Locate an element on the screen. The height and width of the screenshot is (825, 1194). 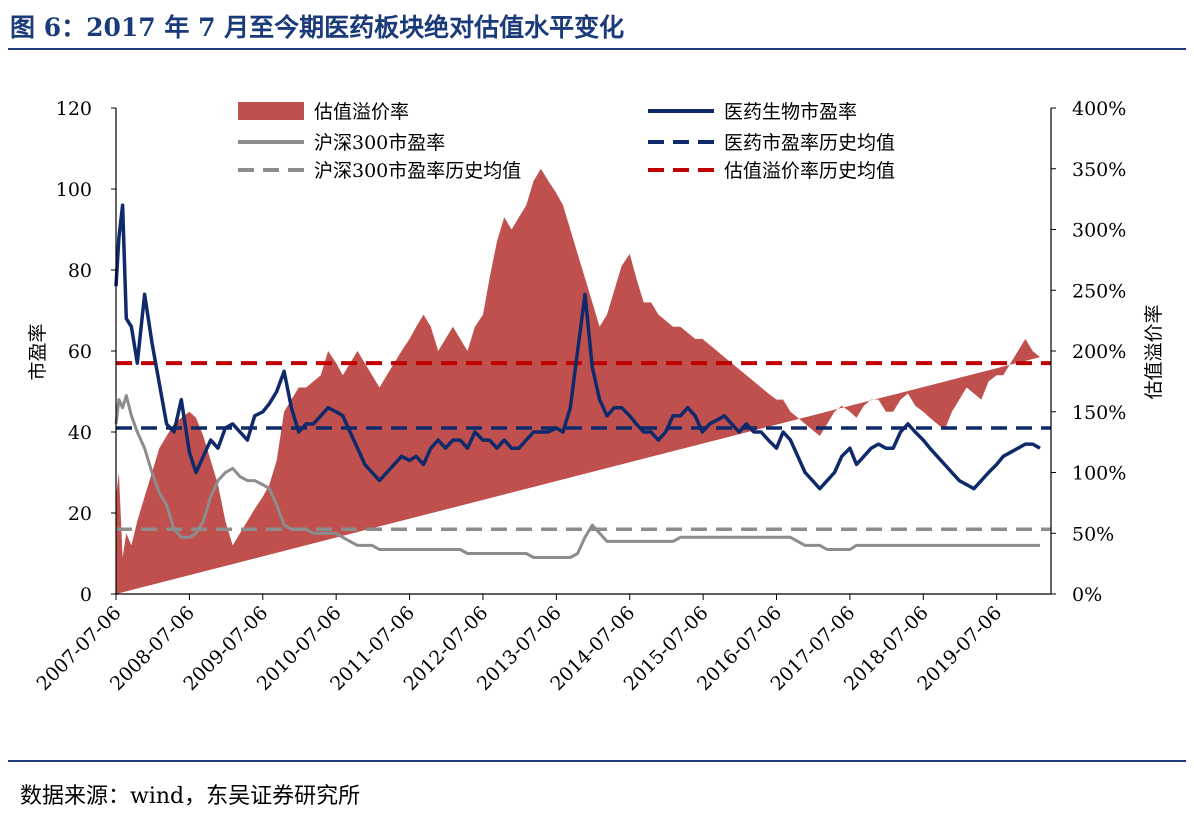
y-axis-left-label: 市盈率 is located at coordinates (38, 351).